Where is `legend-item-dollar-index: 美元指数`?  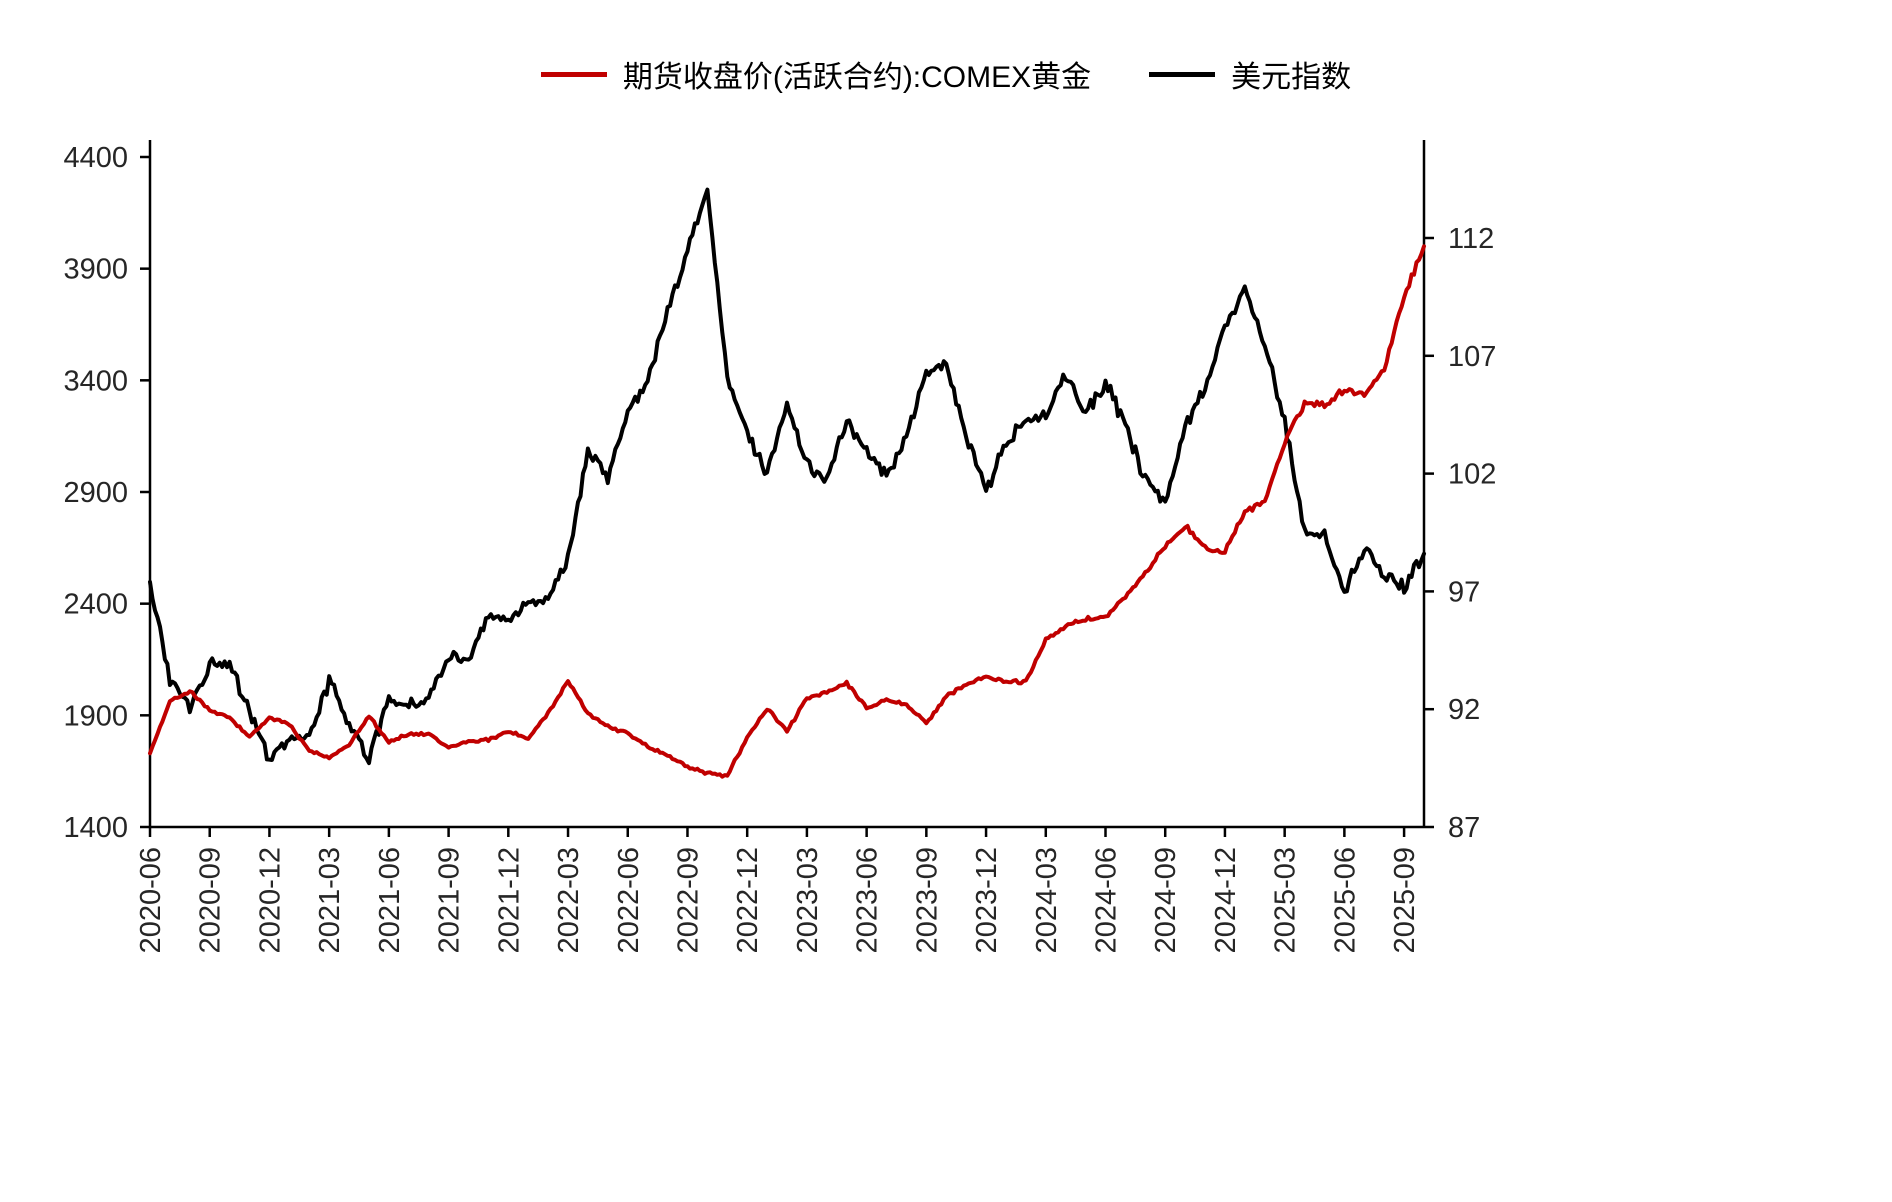 legend-item-dollar-index: 美元指数 is located at coordinates (1250, 74).